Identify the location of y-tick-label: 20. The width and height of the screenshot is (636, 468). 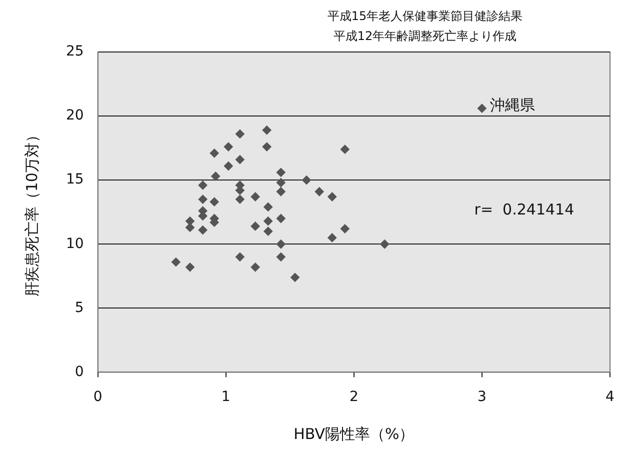
(75, 116).